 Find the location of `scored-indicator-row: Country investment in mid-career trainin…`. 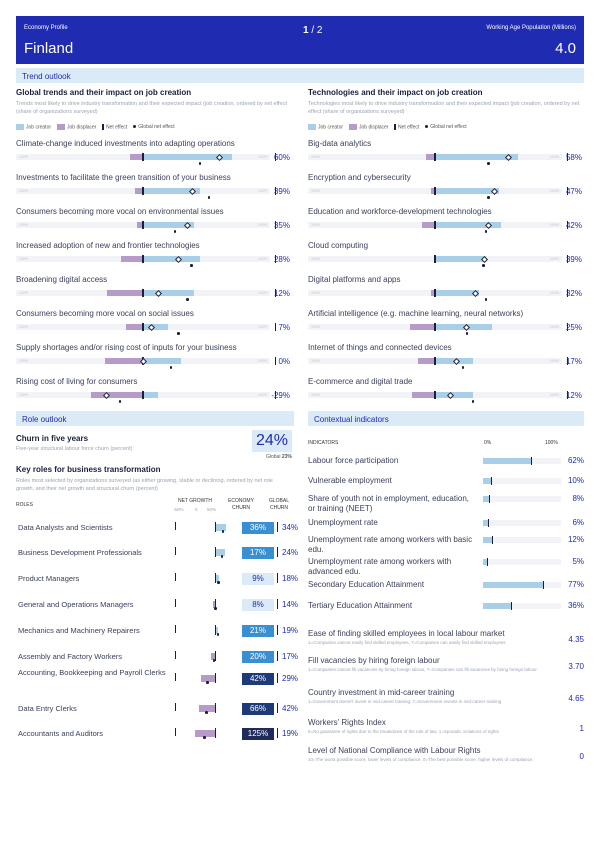

scored-indicator-row: Country investment in mid-career trainin… is located at coordinates (446, 701).